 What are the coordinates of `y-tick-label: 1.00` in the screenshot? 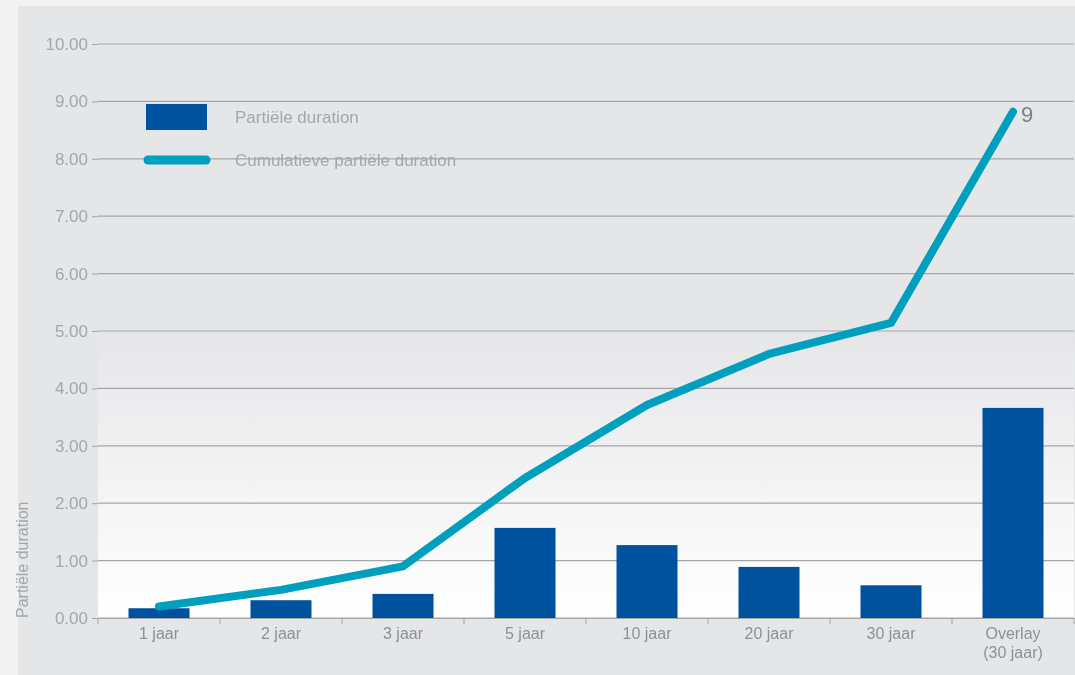 It's located at (71, 561).